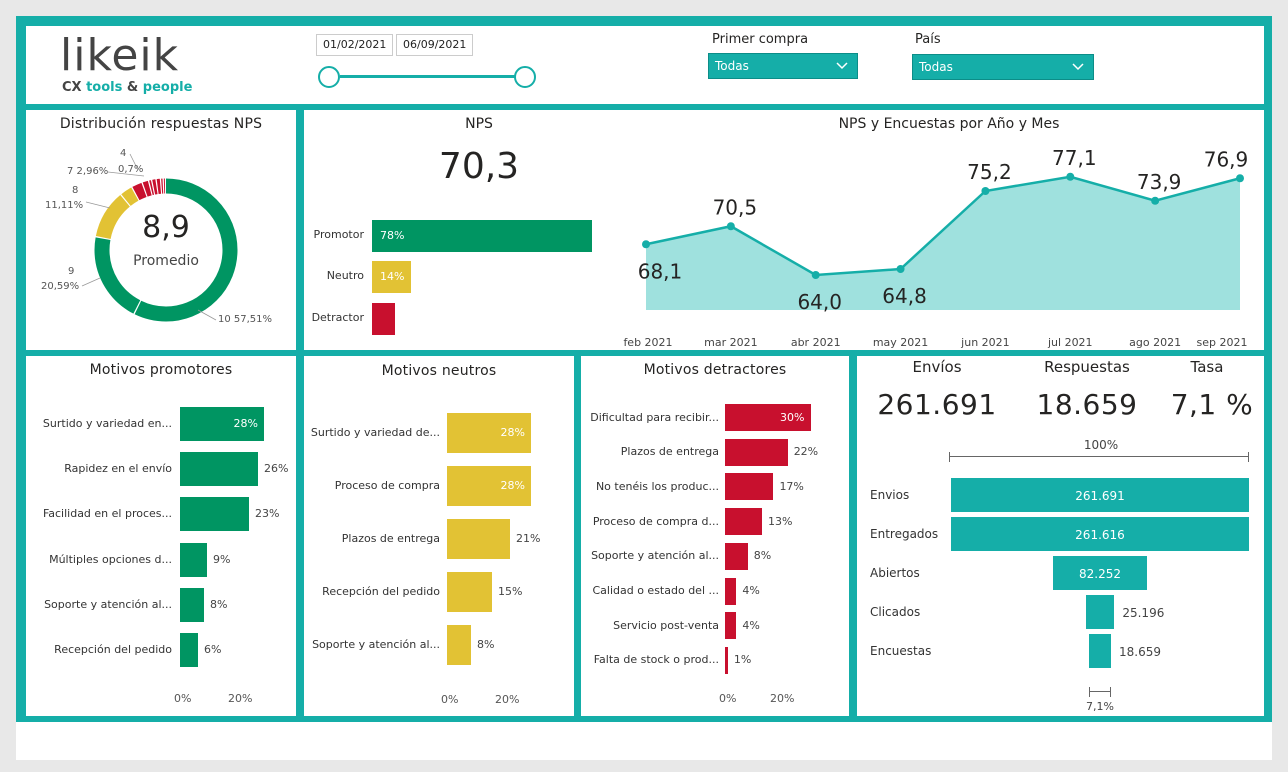  I want to click on nps-bar-value: 14%, so click(392, 276).